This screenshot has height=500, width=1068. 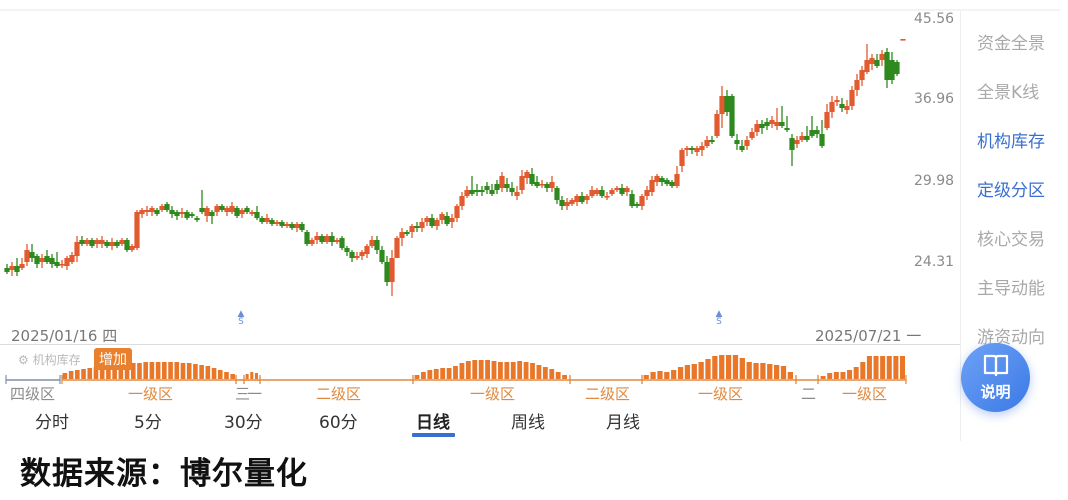 I want to click on active-tab-indicator, so click(x=433, y=435).